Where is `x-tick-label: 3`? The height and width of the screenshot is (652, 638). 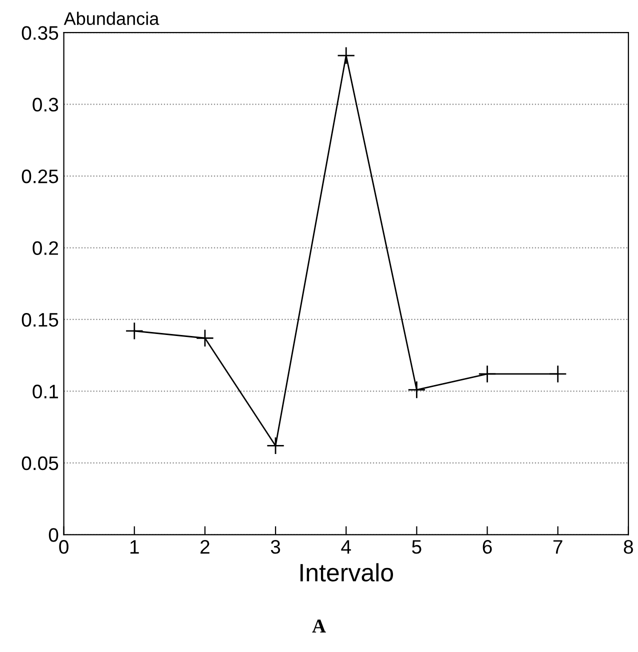
x-tick-label: 3 is located at coordinates (275, 547).